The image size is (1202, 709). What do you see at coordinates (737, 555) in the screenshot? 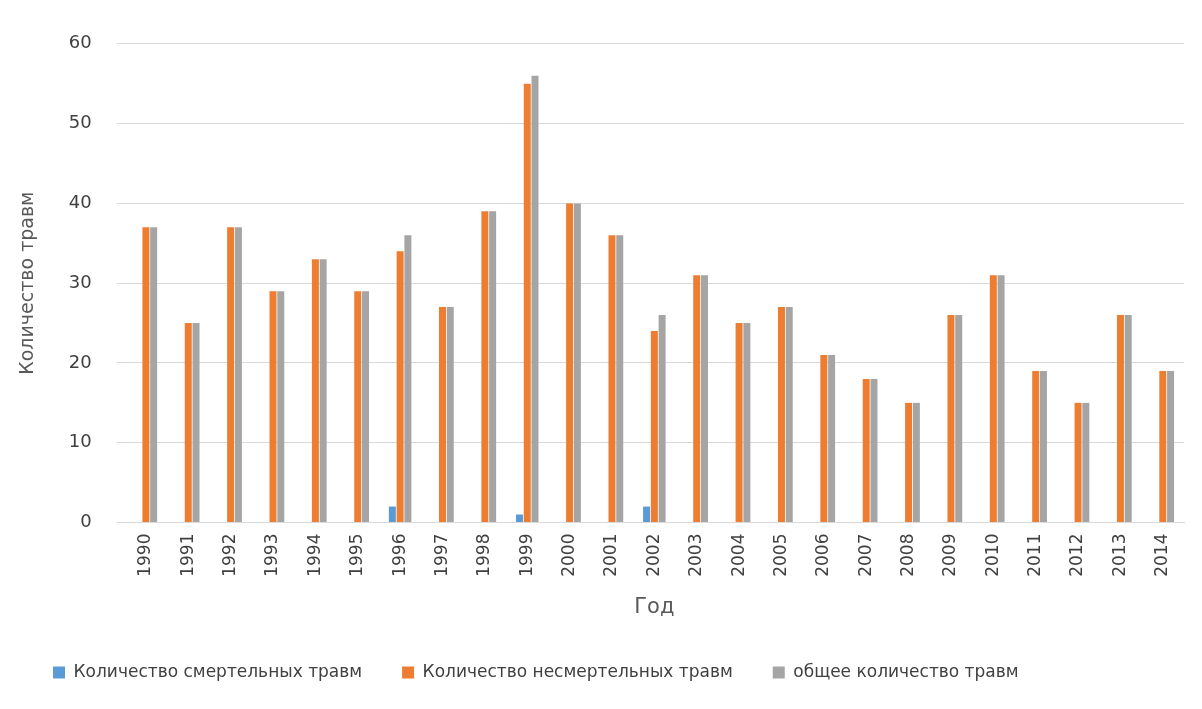
I see `x-tick-label: 2004` at bounding box center [737, 555].